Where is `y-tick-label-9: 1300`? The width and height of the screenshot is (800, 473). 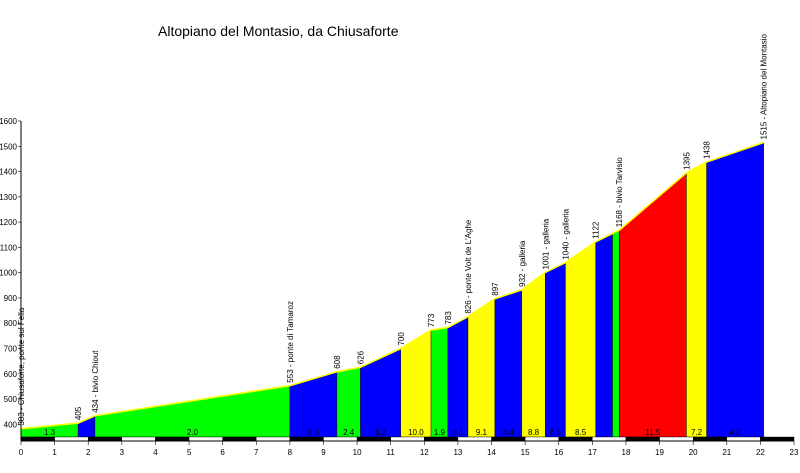 y-tick-label-9: 1300 is located at coordinates (9, 197).